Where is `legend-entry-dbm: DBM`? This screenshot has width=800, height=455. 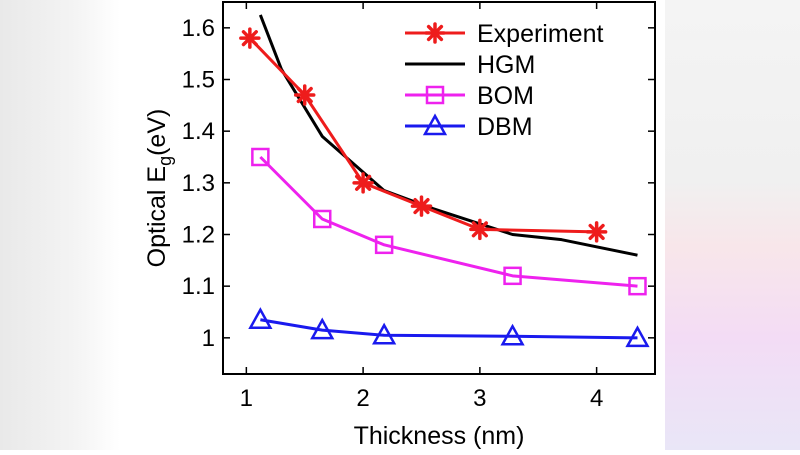 legend-entry-dbm: DBM is located at coordinates (469, 127).